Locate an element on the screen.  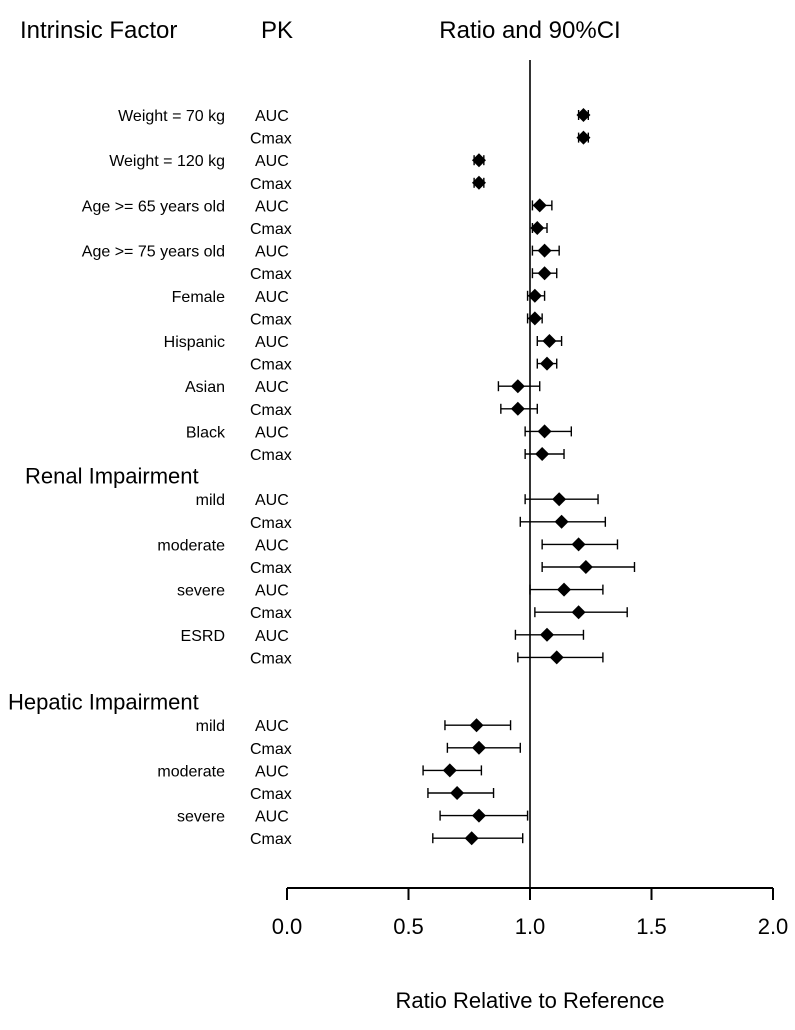
group-label: Hispanic is located at coordinates (194, 342).